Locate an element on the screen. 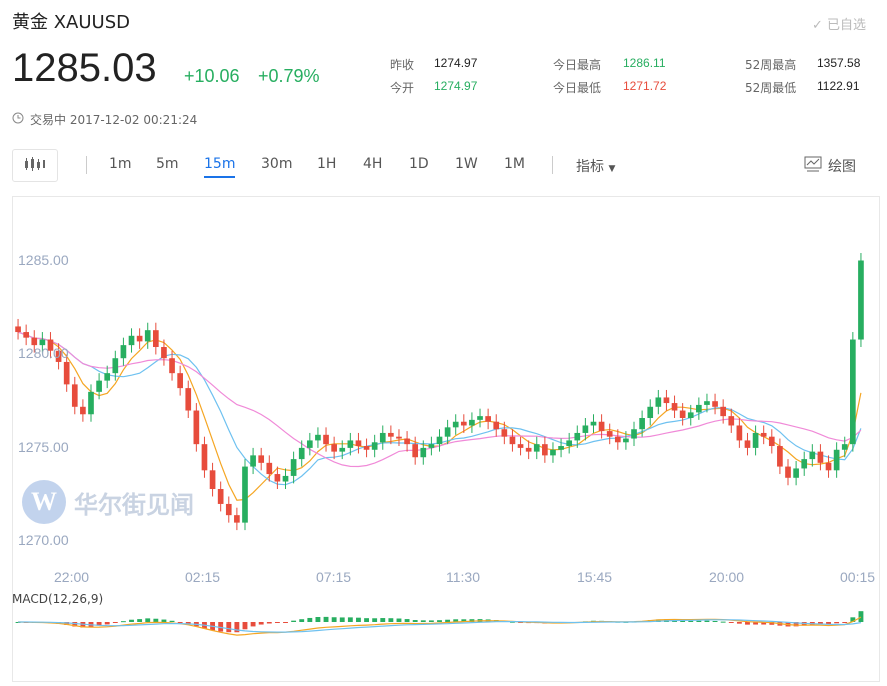  period-tab-1d: 1D is located at coordinates (419, 164).